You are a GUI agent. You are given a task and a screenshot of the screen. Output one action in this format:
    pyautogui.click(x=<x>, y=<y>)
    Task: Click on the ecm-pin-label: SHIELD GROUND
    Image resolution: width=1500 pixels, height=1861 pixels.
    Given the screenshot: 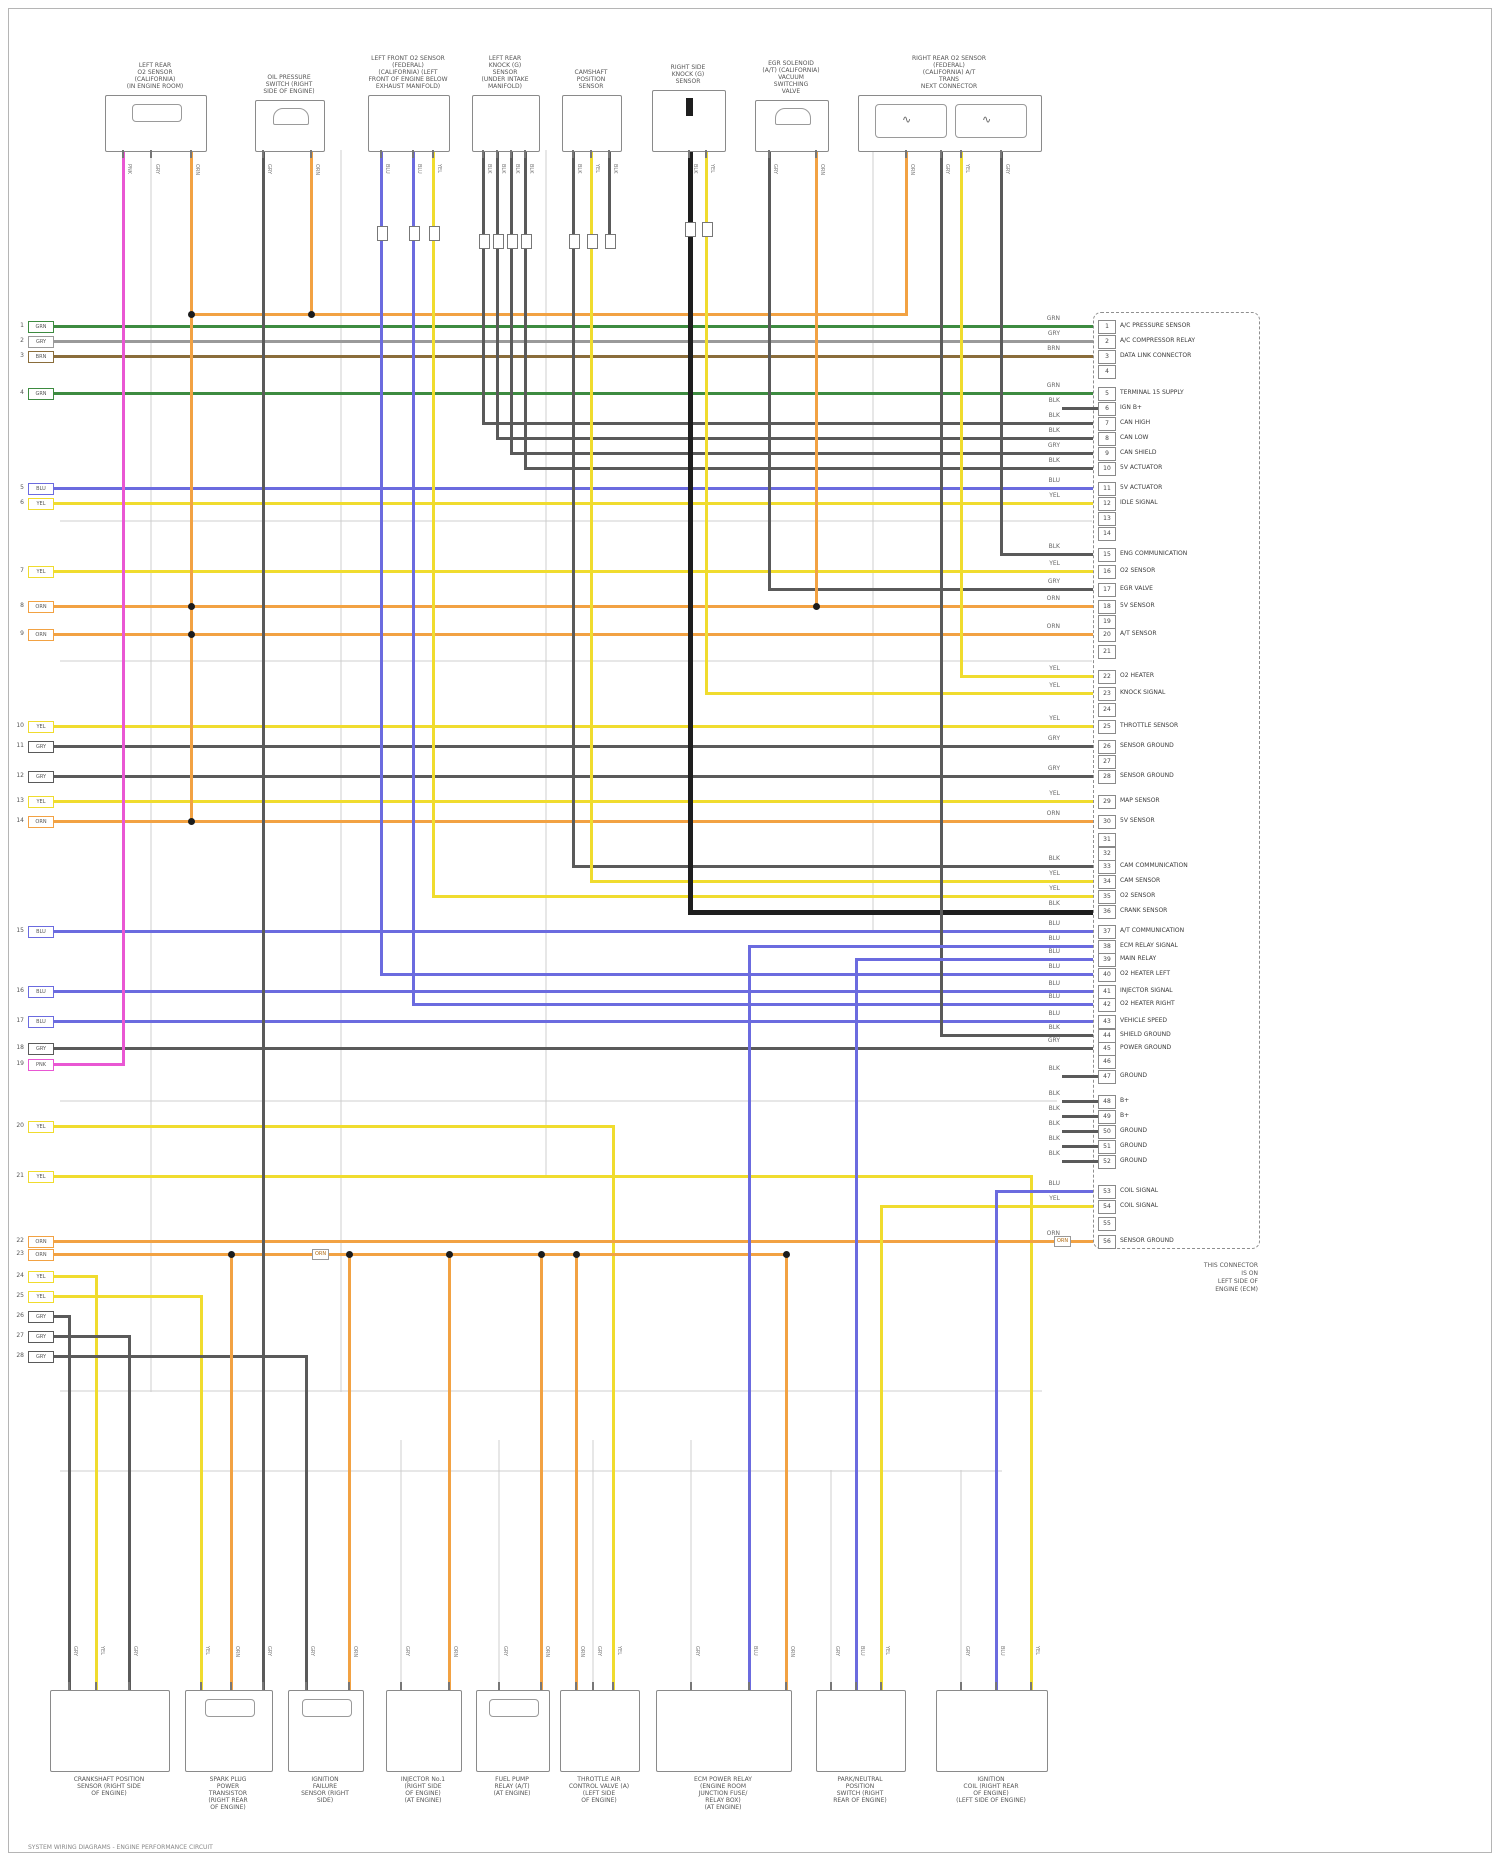 What is the action you would take?
    pyautogui.click(x=1145, y=1034)
    